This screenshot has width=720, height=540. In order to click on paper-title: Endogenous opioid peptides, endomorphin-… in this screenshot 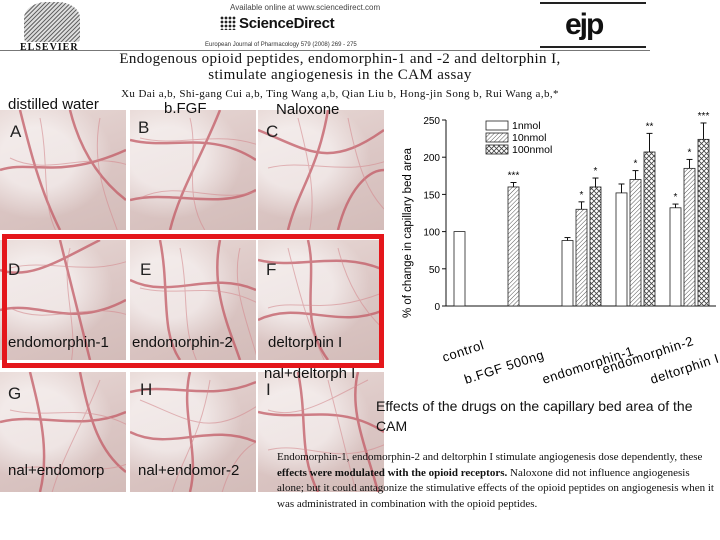, I will do `click(340, 67)`.